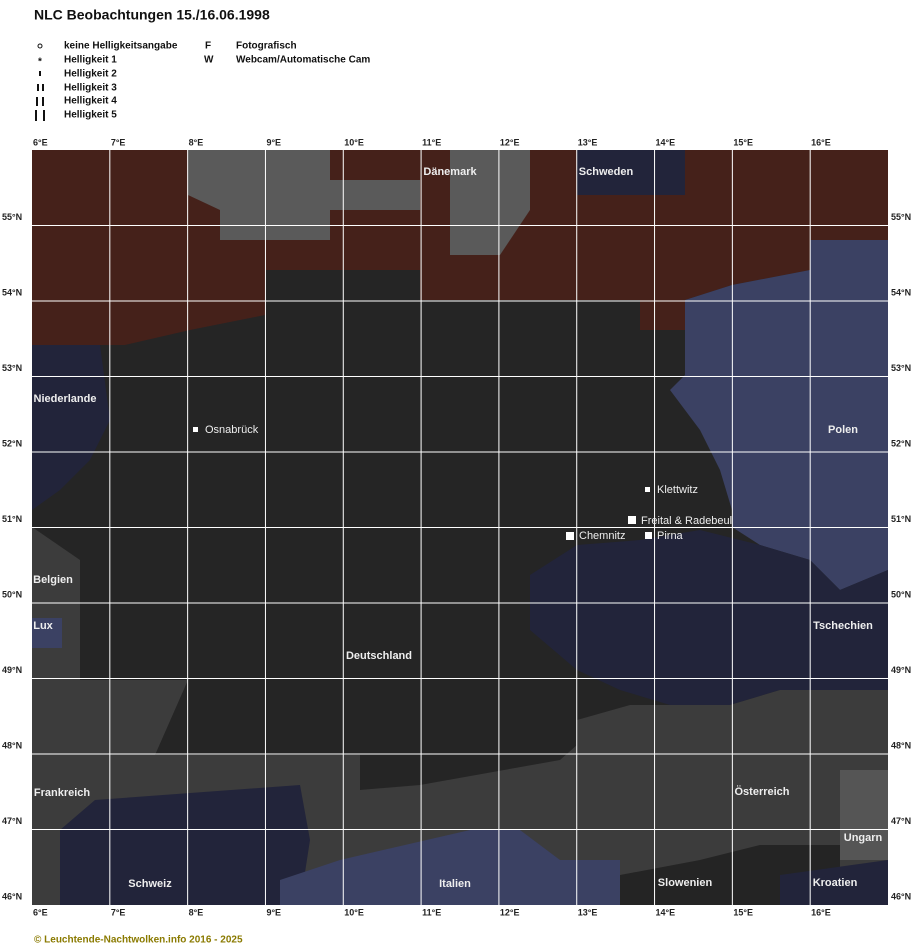 Image resolution: width=920 pixels, height=950 pixels. Describe the element at coordinates (40, 62) in the screenshot. I see `legend-symbol: *` at that location.